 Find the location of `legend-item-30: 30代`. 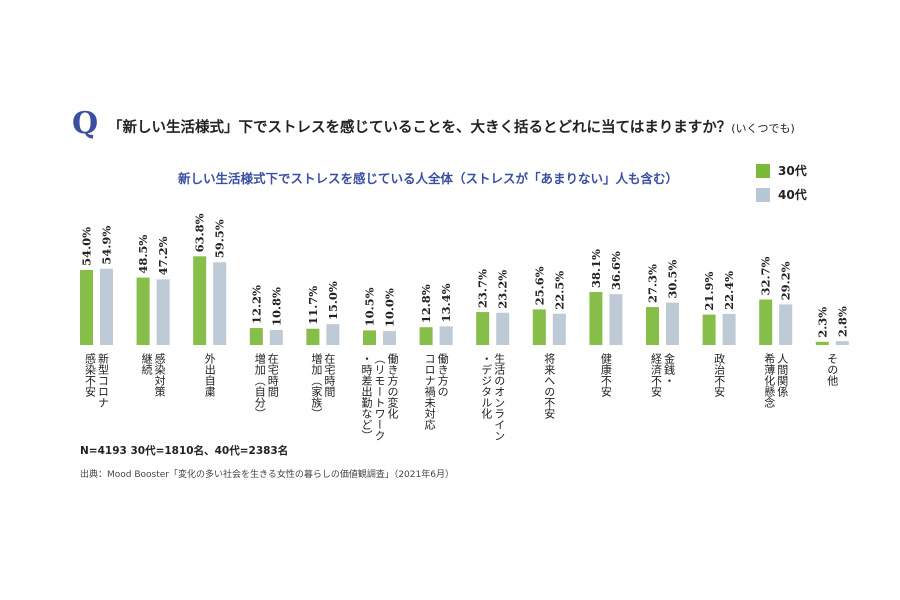

legend-item-30: 30代 is located at coordinates (781, 170).